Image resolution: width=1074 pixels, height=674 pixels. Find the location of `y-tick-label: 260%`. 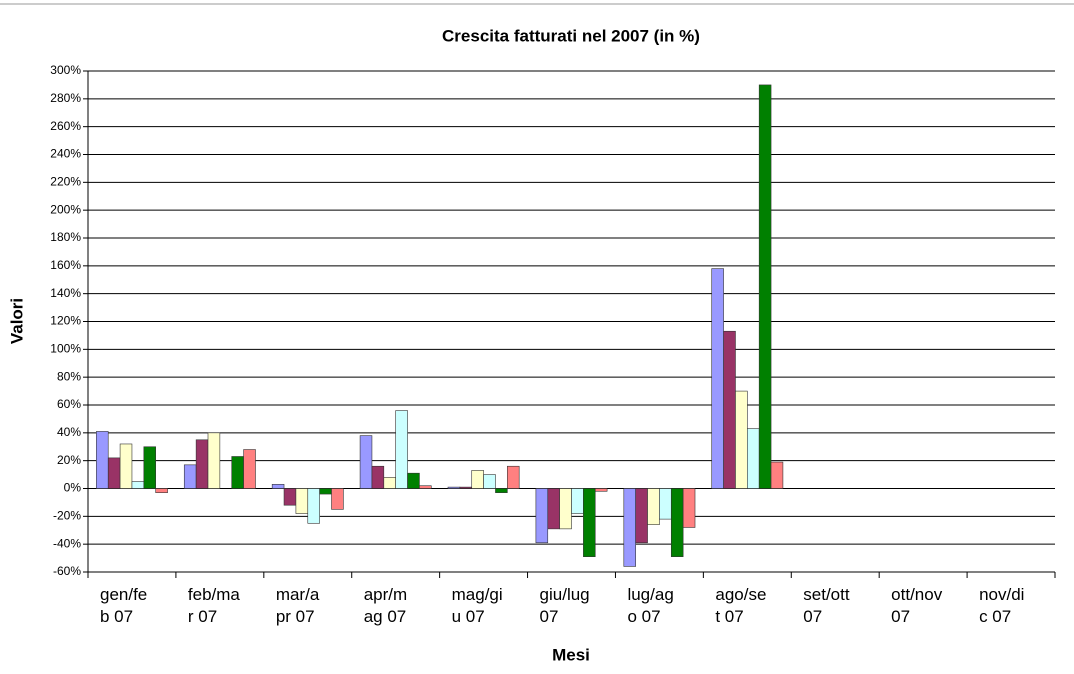

y-tick-label: 260% is located at coordinates (65, 126).